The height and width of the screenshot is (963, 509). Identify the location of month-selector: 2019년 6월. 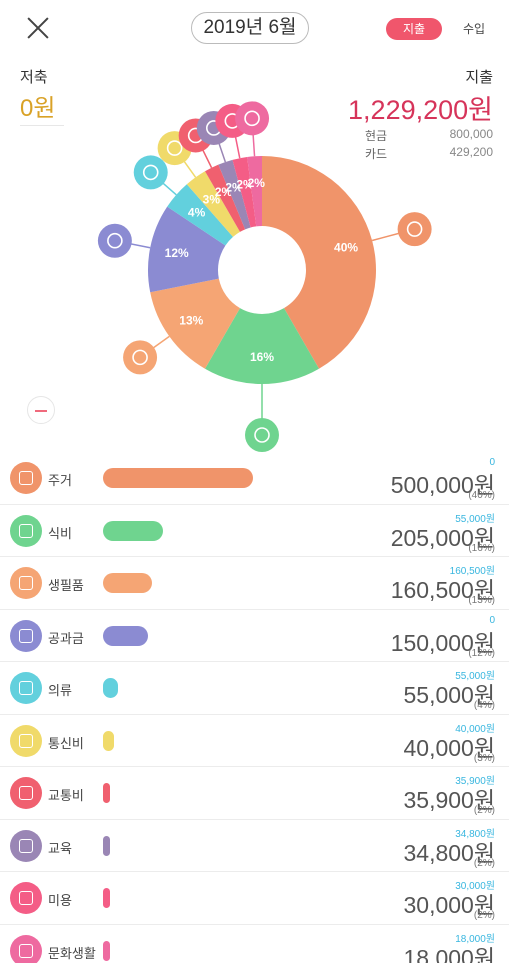
(250, 28).